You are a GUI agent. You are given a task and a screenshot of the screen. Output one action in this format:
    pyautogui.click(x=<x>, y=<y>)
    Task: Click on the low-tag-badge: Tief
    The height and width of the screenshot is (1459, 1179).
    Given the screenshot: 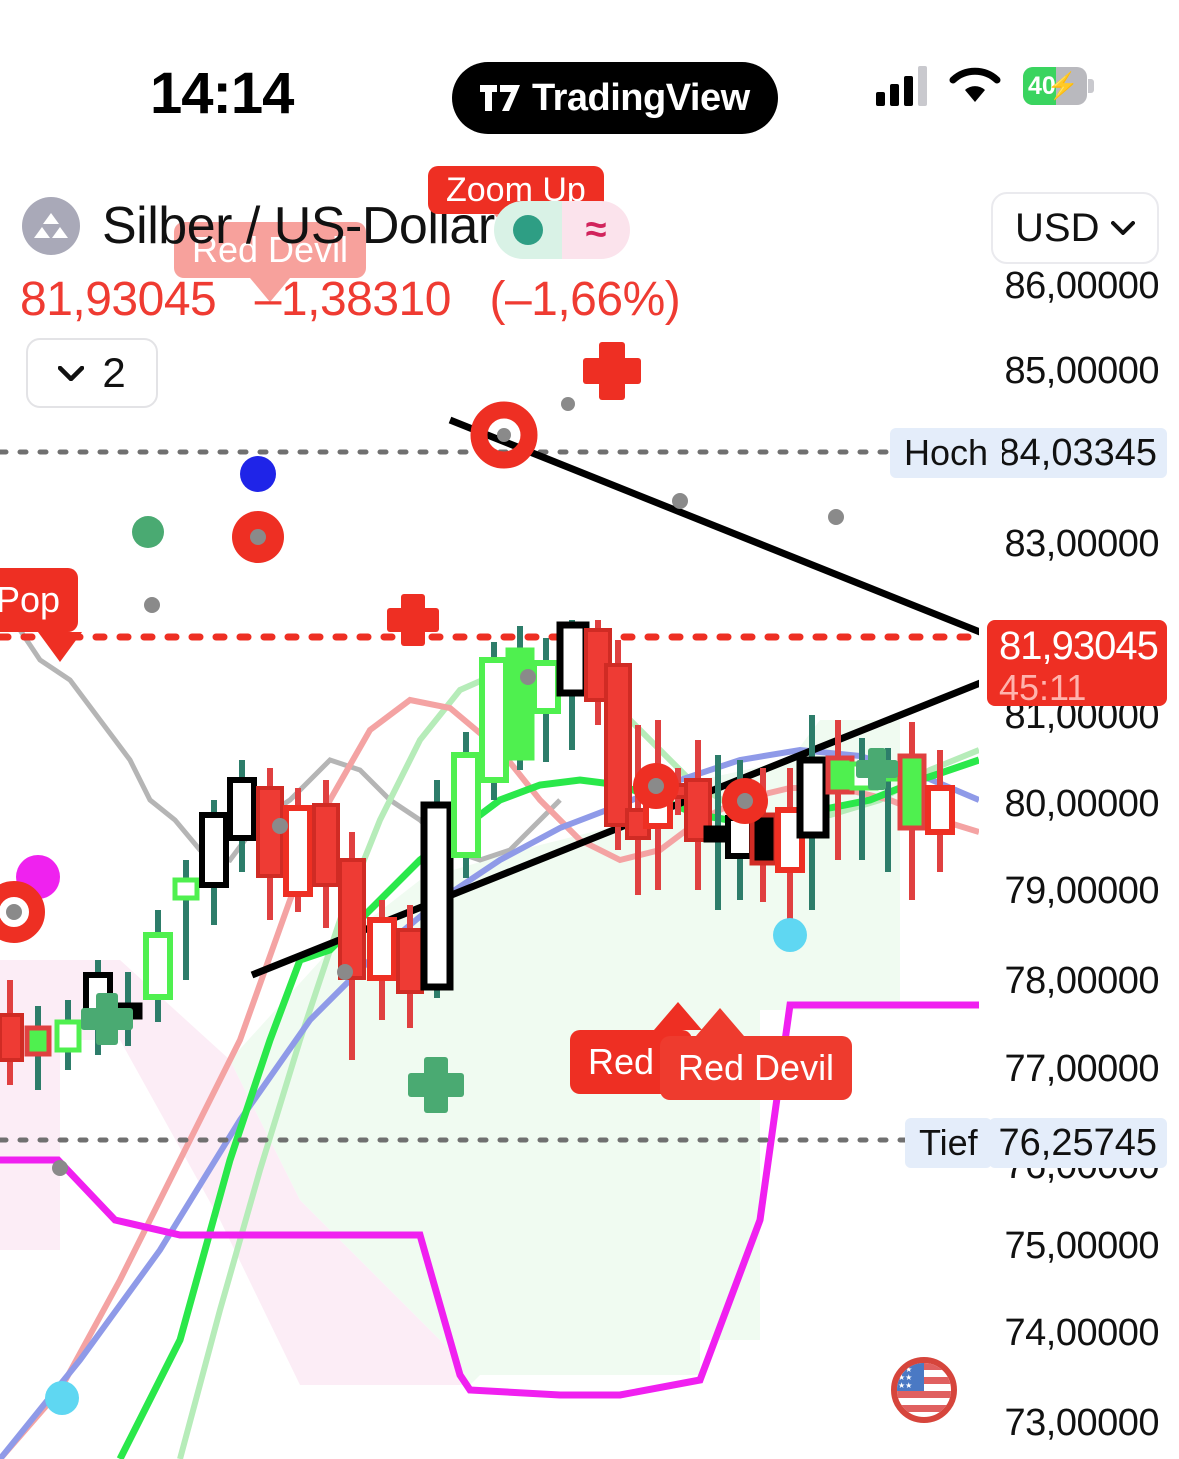 What is the action you would take?
    pyautogui.click(x=948, y=1143)
    